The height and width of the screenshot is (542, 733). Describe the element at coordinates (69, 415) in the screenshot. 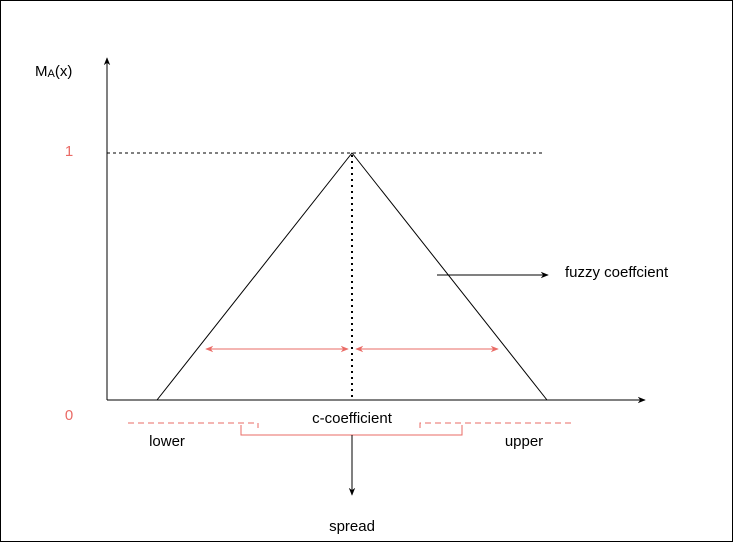

I see `tick-zero: 0` at that location.